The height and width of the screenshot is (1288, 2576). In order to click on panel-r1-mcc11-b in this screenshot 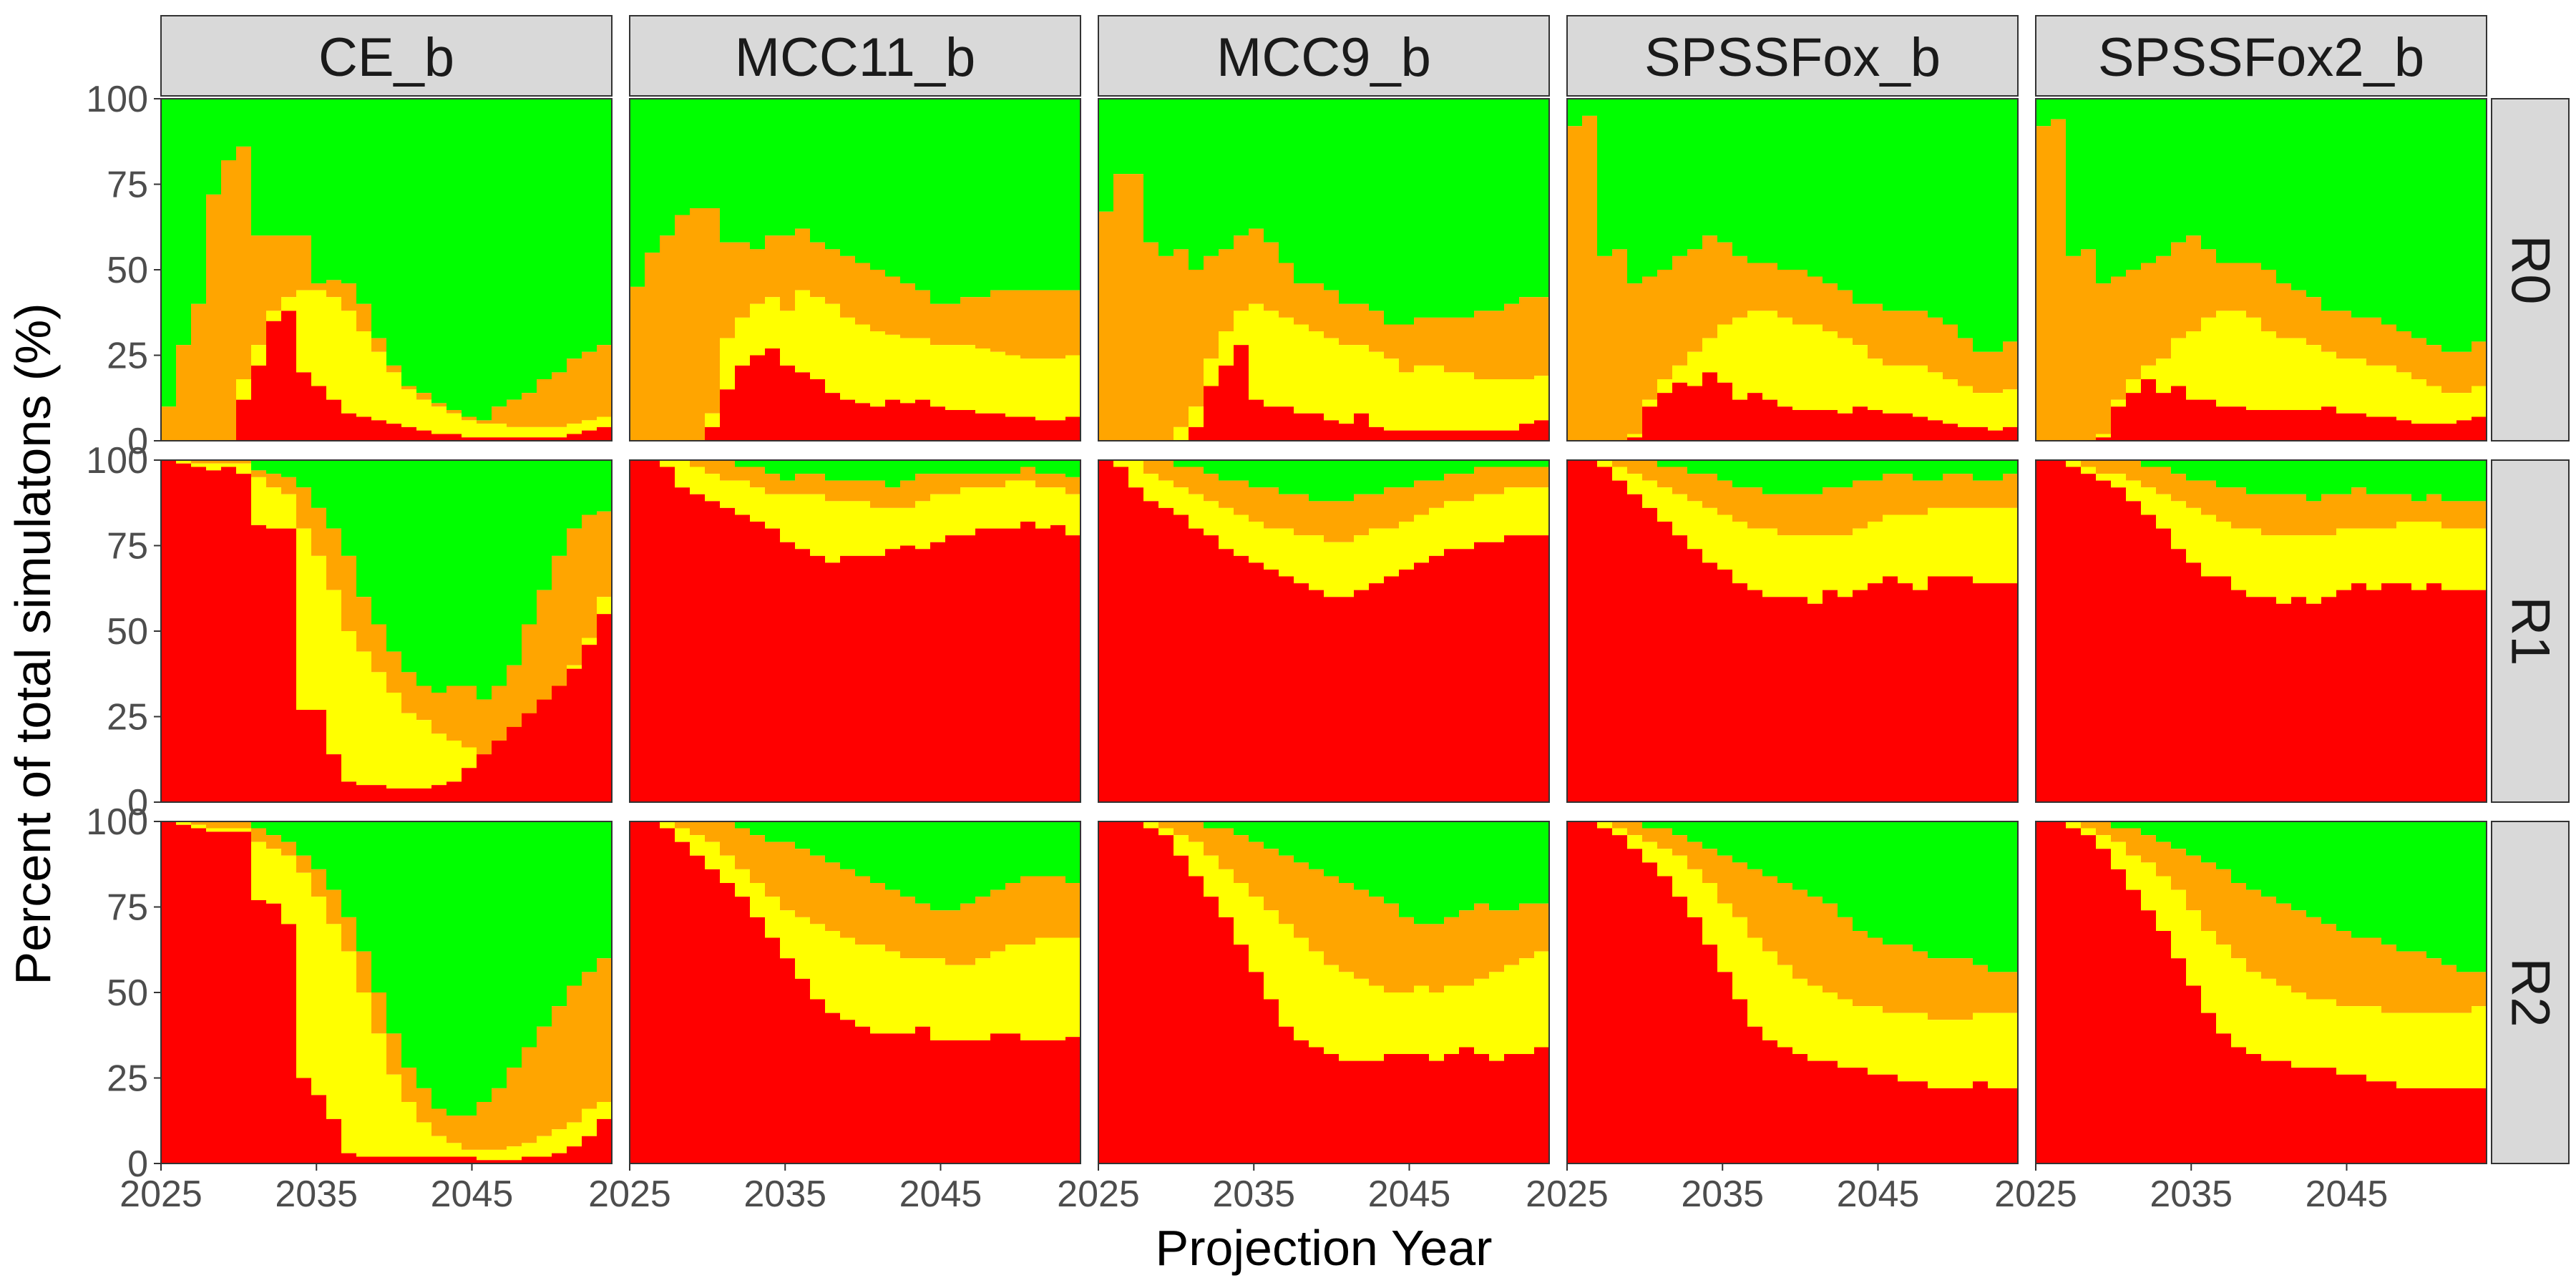, I will do `click(855, 631)`.